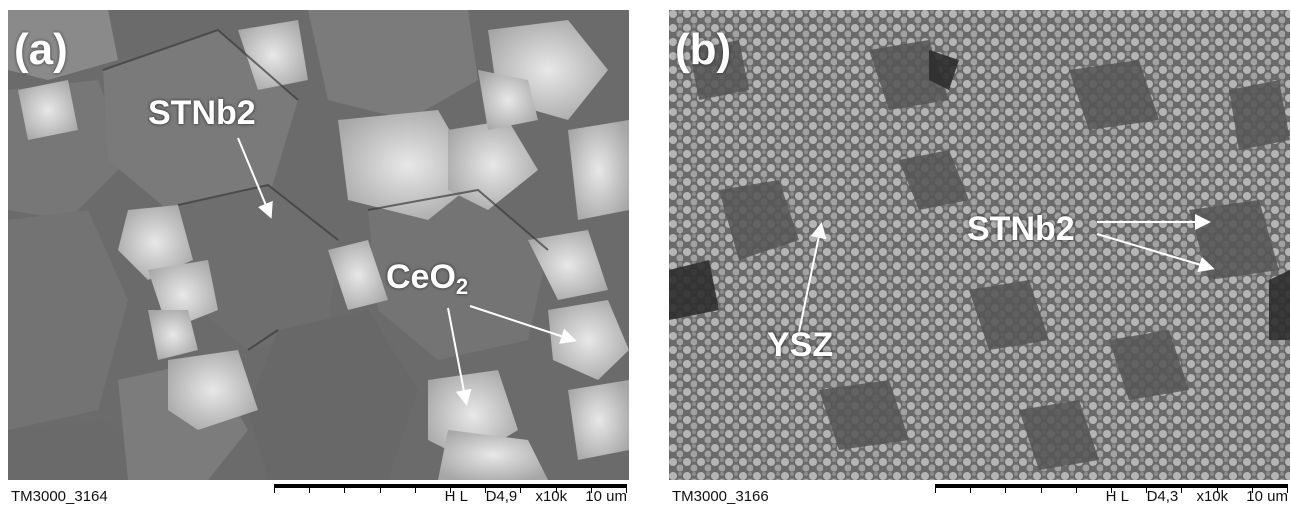  Describe the element at coordinates (1190, 496) in the screenshot. I see `scale-info: H L D4,3 x10k 10 um` at that location.